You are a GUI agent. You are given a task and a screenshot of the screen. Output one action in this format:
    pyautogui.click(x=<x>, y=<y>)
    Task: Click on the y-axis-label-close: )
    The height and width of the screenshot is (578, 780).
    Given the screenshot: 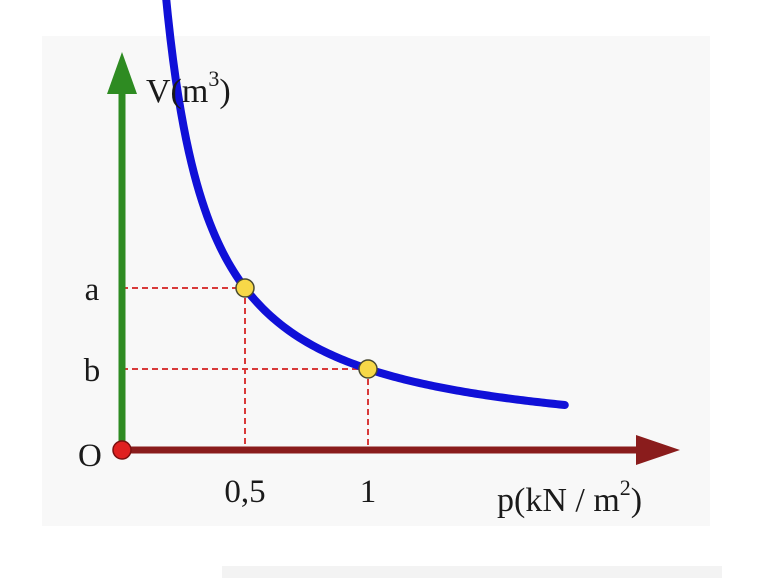 What is the action you would take?
    pyautogui.click(x=224, y=91)
    